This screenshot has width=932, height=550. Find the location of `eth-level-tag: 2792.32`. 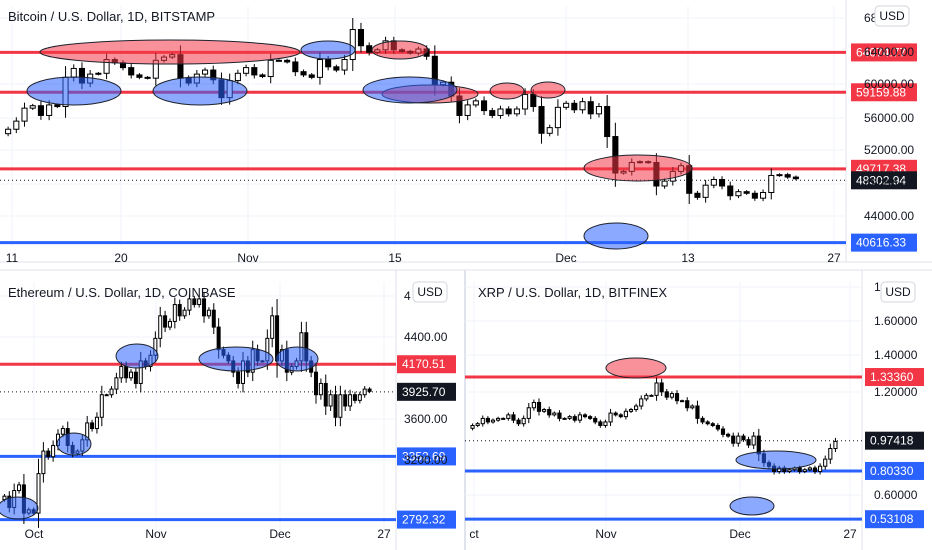

eth-level-tag: 2792.32 is located at coordinates (426, 519).